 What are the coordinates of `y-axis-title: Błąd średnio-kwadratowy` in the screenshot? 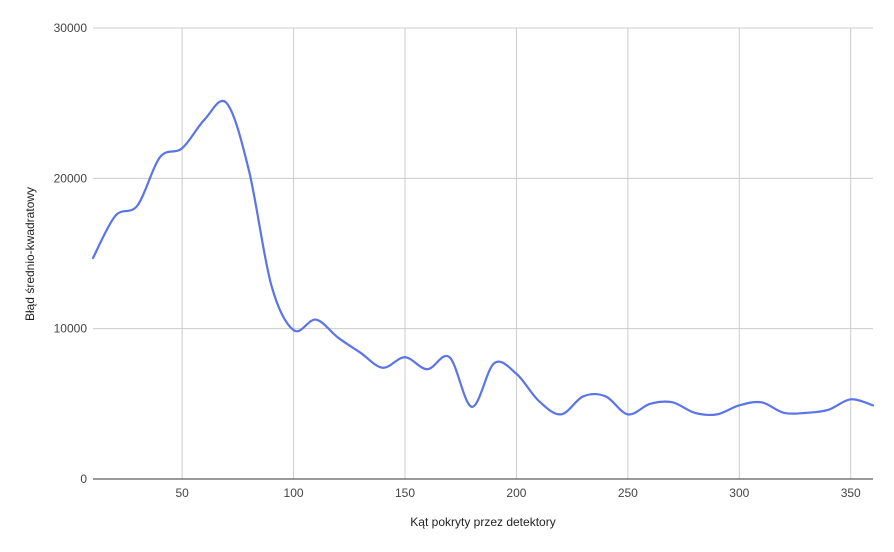 It's located at (30, 254).